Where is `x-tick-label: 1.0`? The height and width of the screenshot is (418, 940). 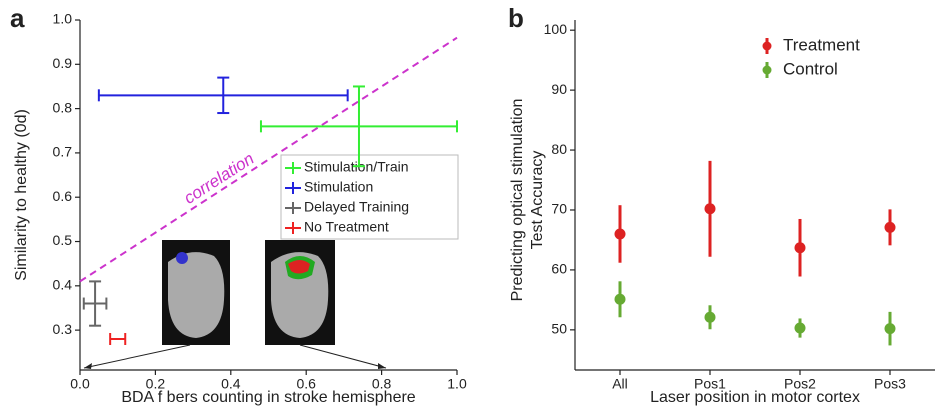
x-tick-label: 1.0 is located at coordinates (457, 384).